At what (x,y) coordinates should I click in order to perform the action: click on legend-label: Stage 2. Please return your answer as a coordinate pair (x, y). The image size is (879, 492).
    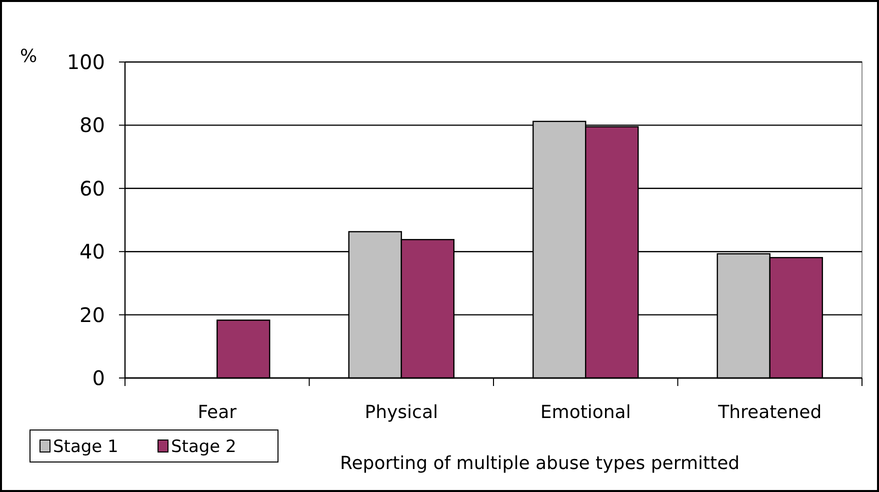
    Looking at the image, I should click on (203, 447).